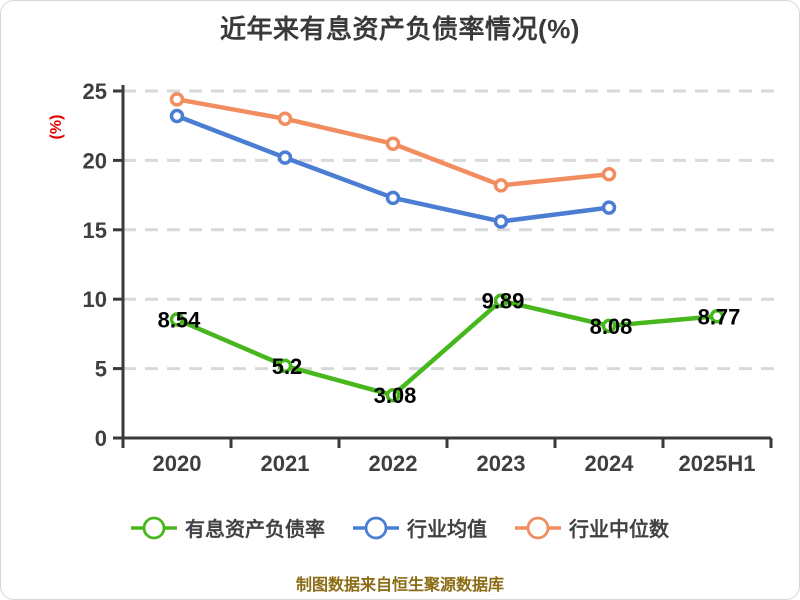  I want to click on legend-item-industry-average: 行业均值, so click(420, 527).